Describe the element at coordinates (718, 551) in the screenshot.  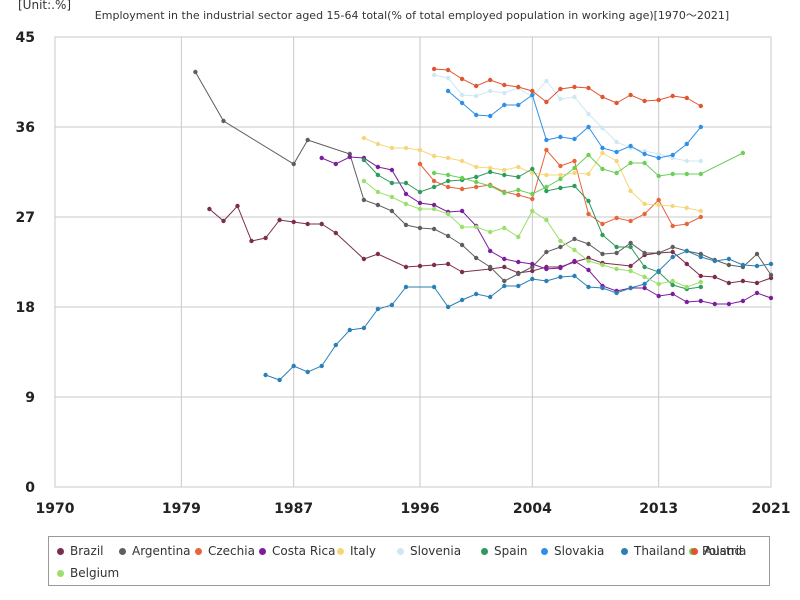
I see `legend-item-austria: Austria` at that location.